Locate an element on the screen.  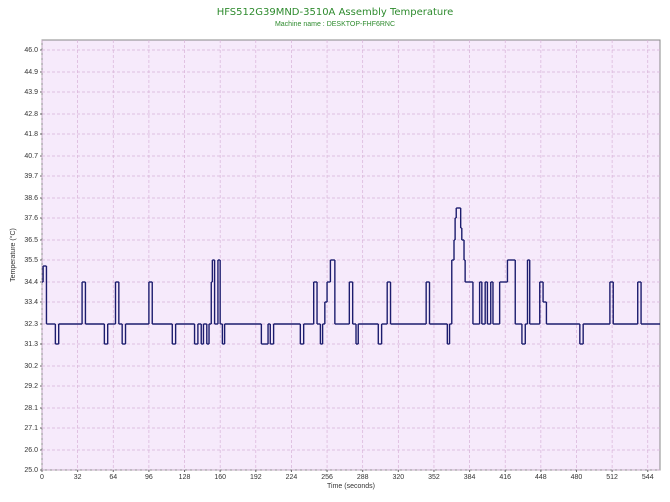
y-tick-label: 31.3 is located at coordinates (31, 344).